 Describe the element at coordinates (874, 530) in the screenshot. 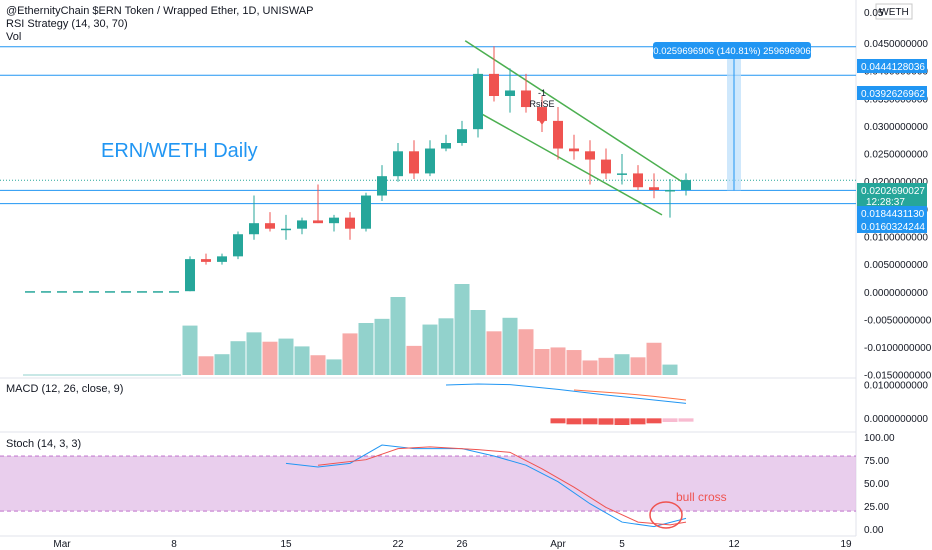

I see `stoch-tick-label: 0.00` at that location.